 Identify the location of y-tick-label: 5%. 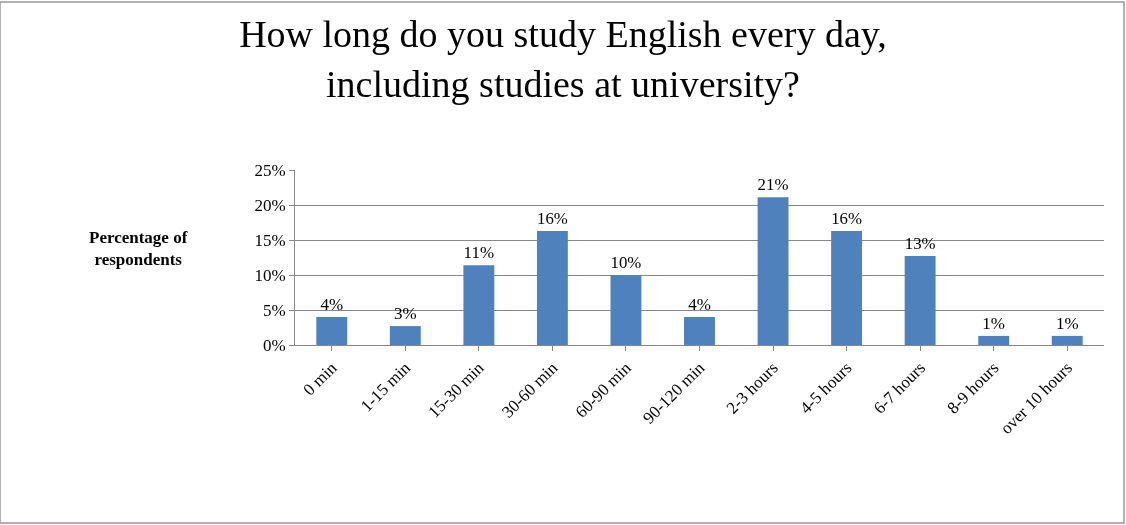
(274, 310).